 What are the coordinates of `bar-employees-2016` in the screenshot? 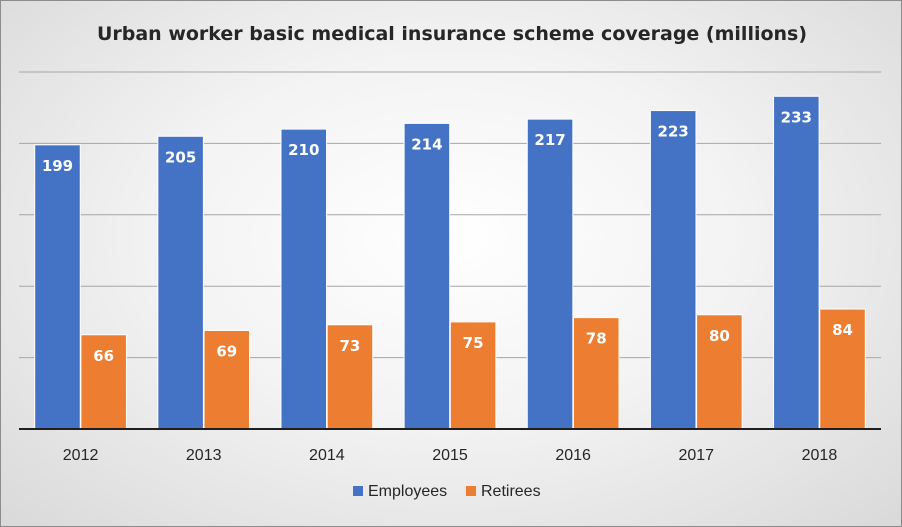 It's located at (550, 274).